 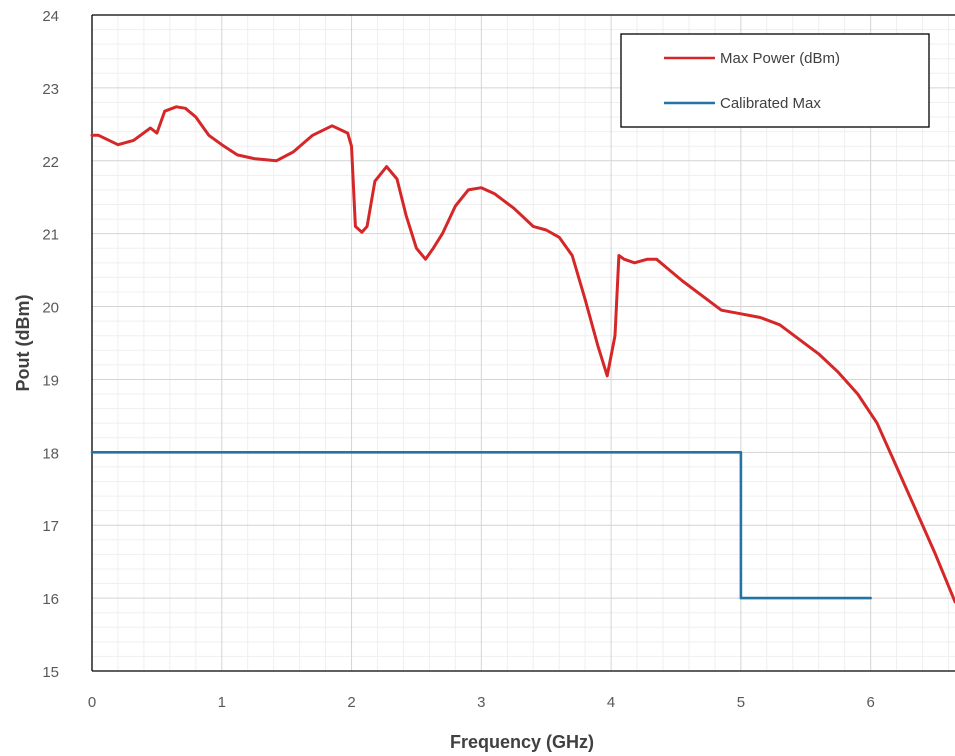 I want to click on x-tick-labels: 0 1 2 3 4 5 6, so click(x=481, y=702).